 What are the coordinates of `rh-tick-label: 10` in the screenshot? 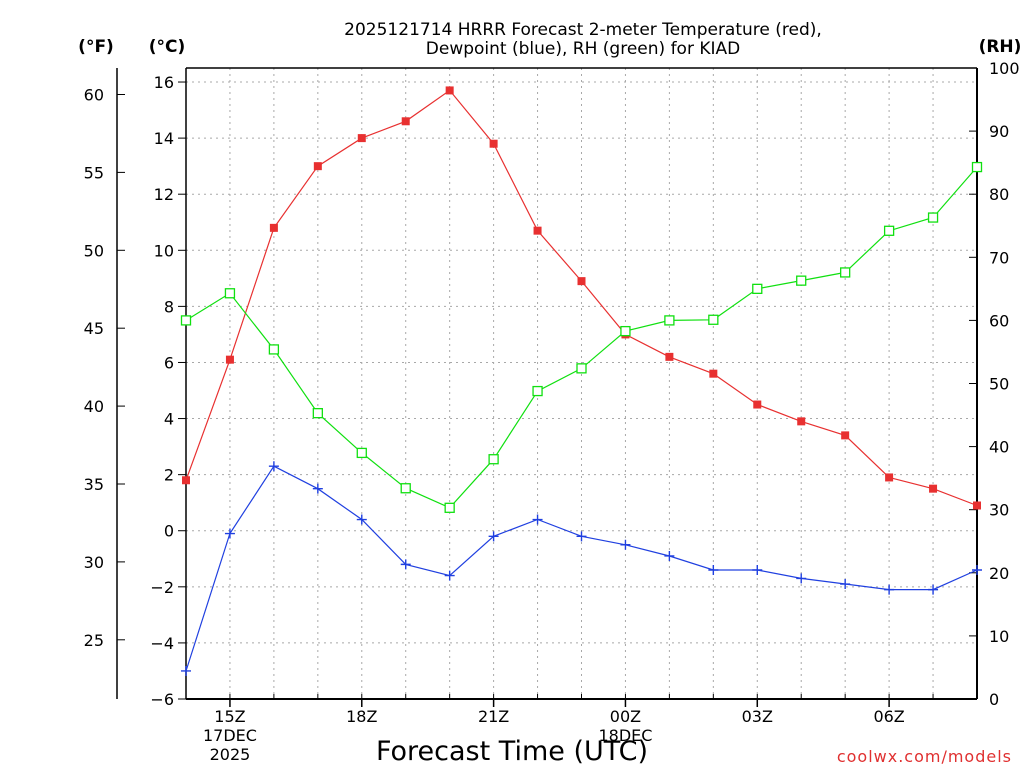 It's located at (999, 636).